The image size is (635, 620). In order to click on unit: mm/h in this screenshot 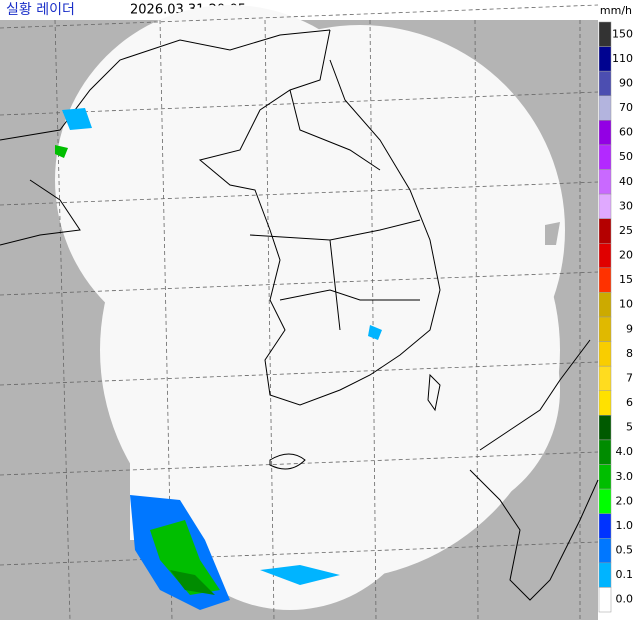, I will do `click(616, 10)`.